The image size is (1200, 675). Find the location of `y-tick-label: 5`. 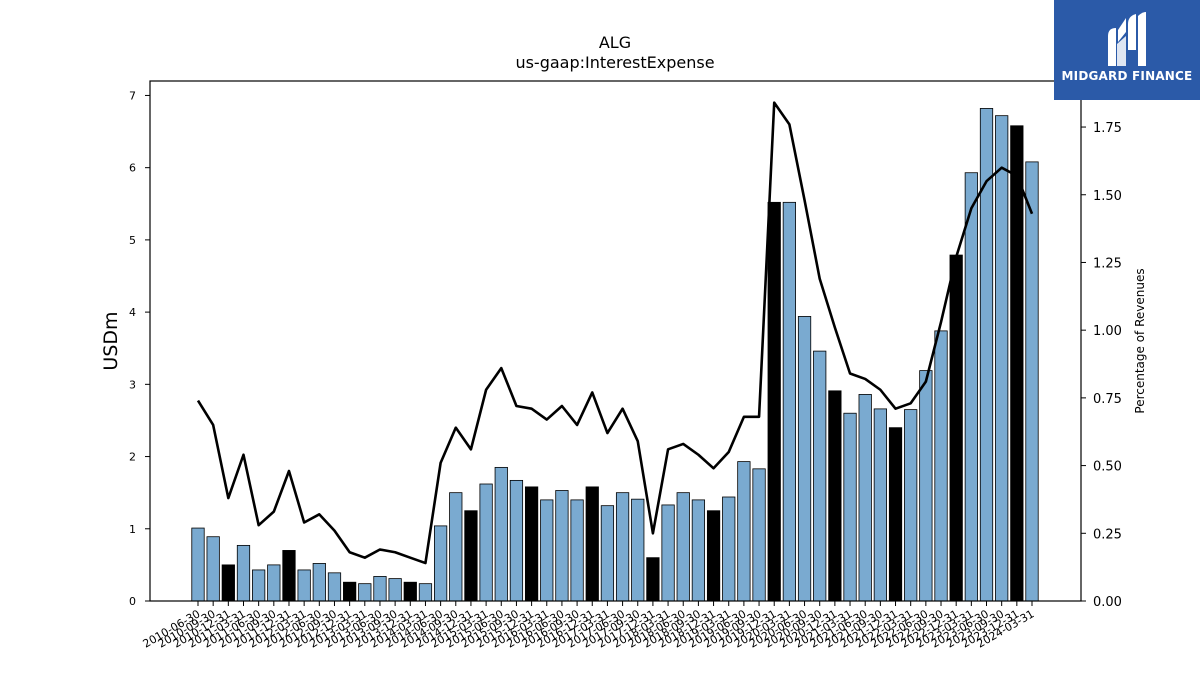

y-tick-label: 5 is located at coordinates (132, 240).